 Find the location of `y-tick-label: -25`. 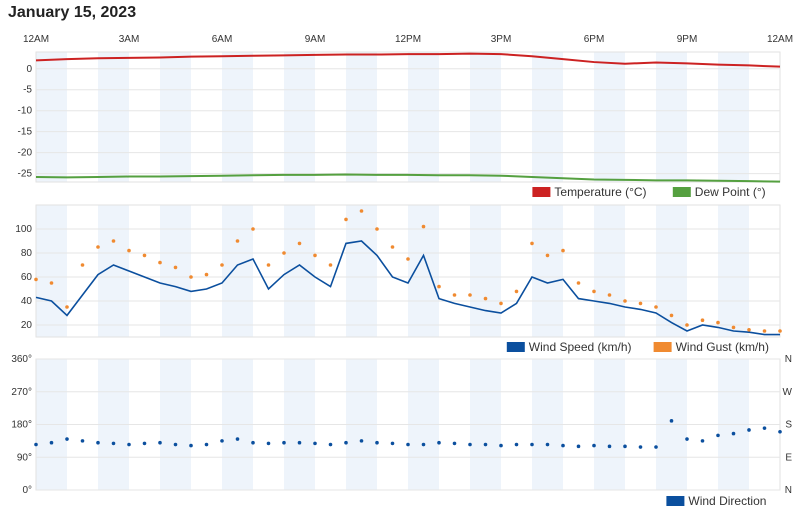

y-tick-label: -25 is located at coordinates (25, 174).